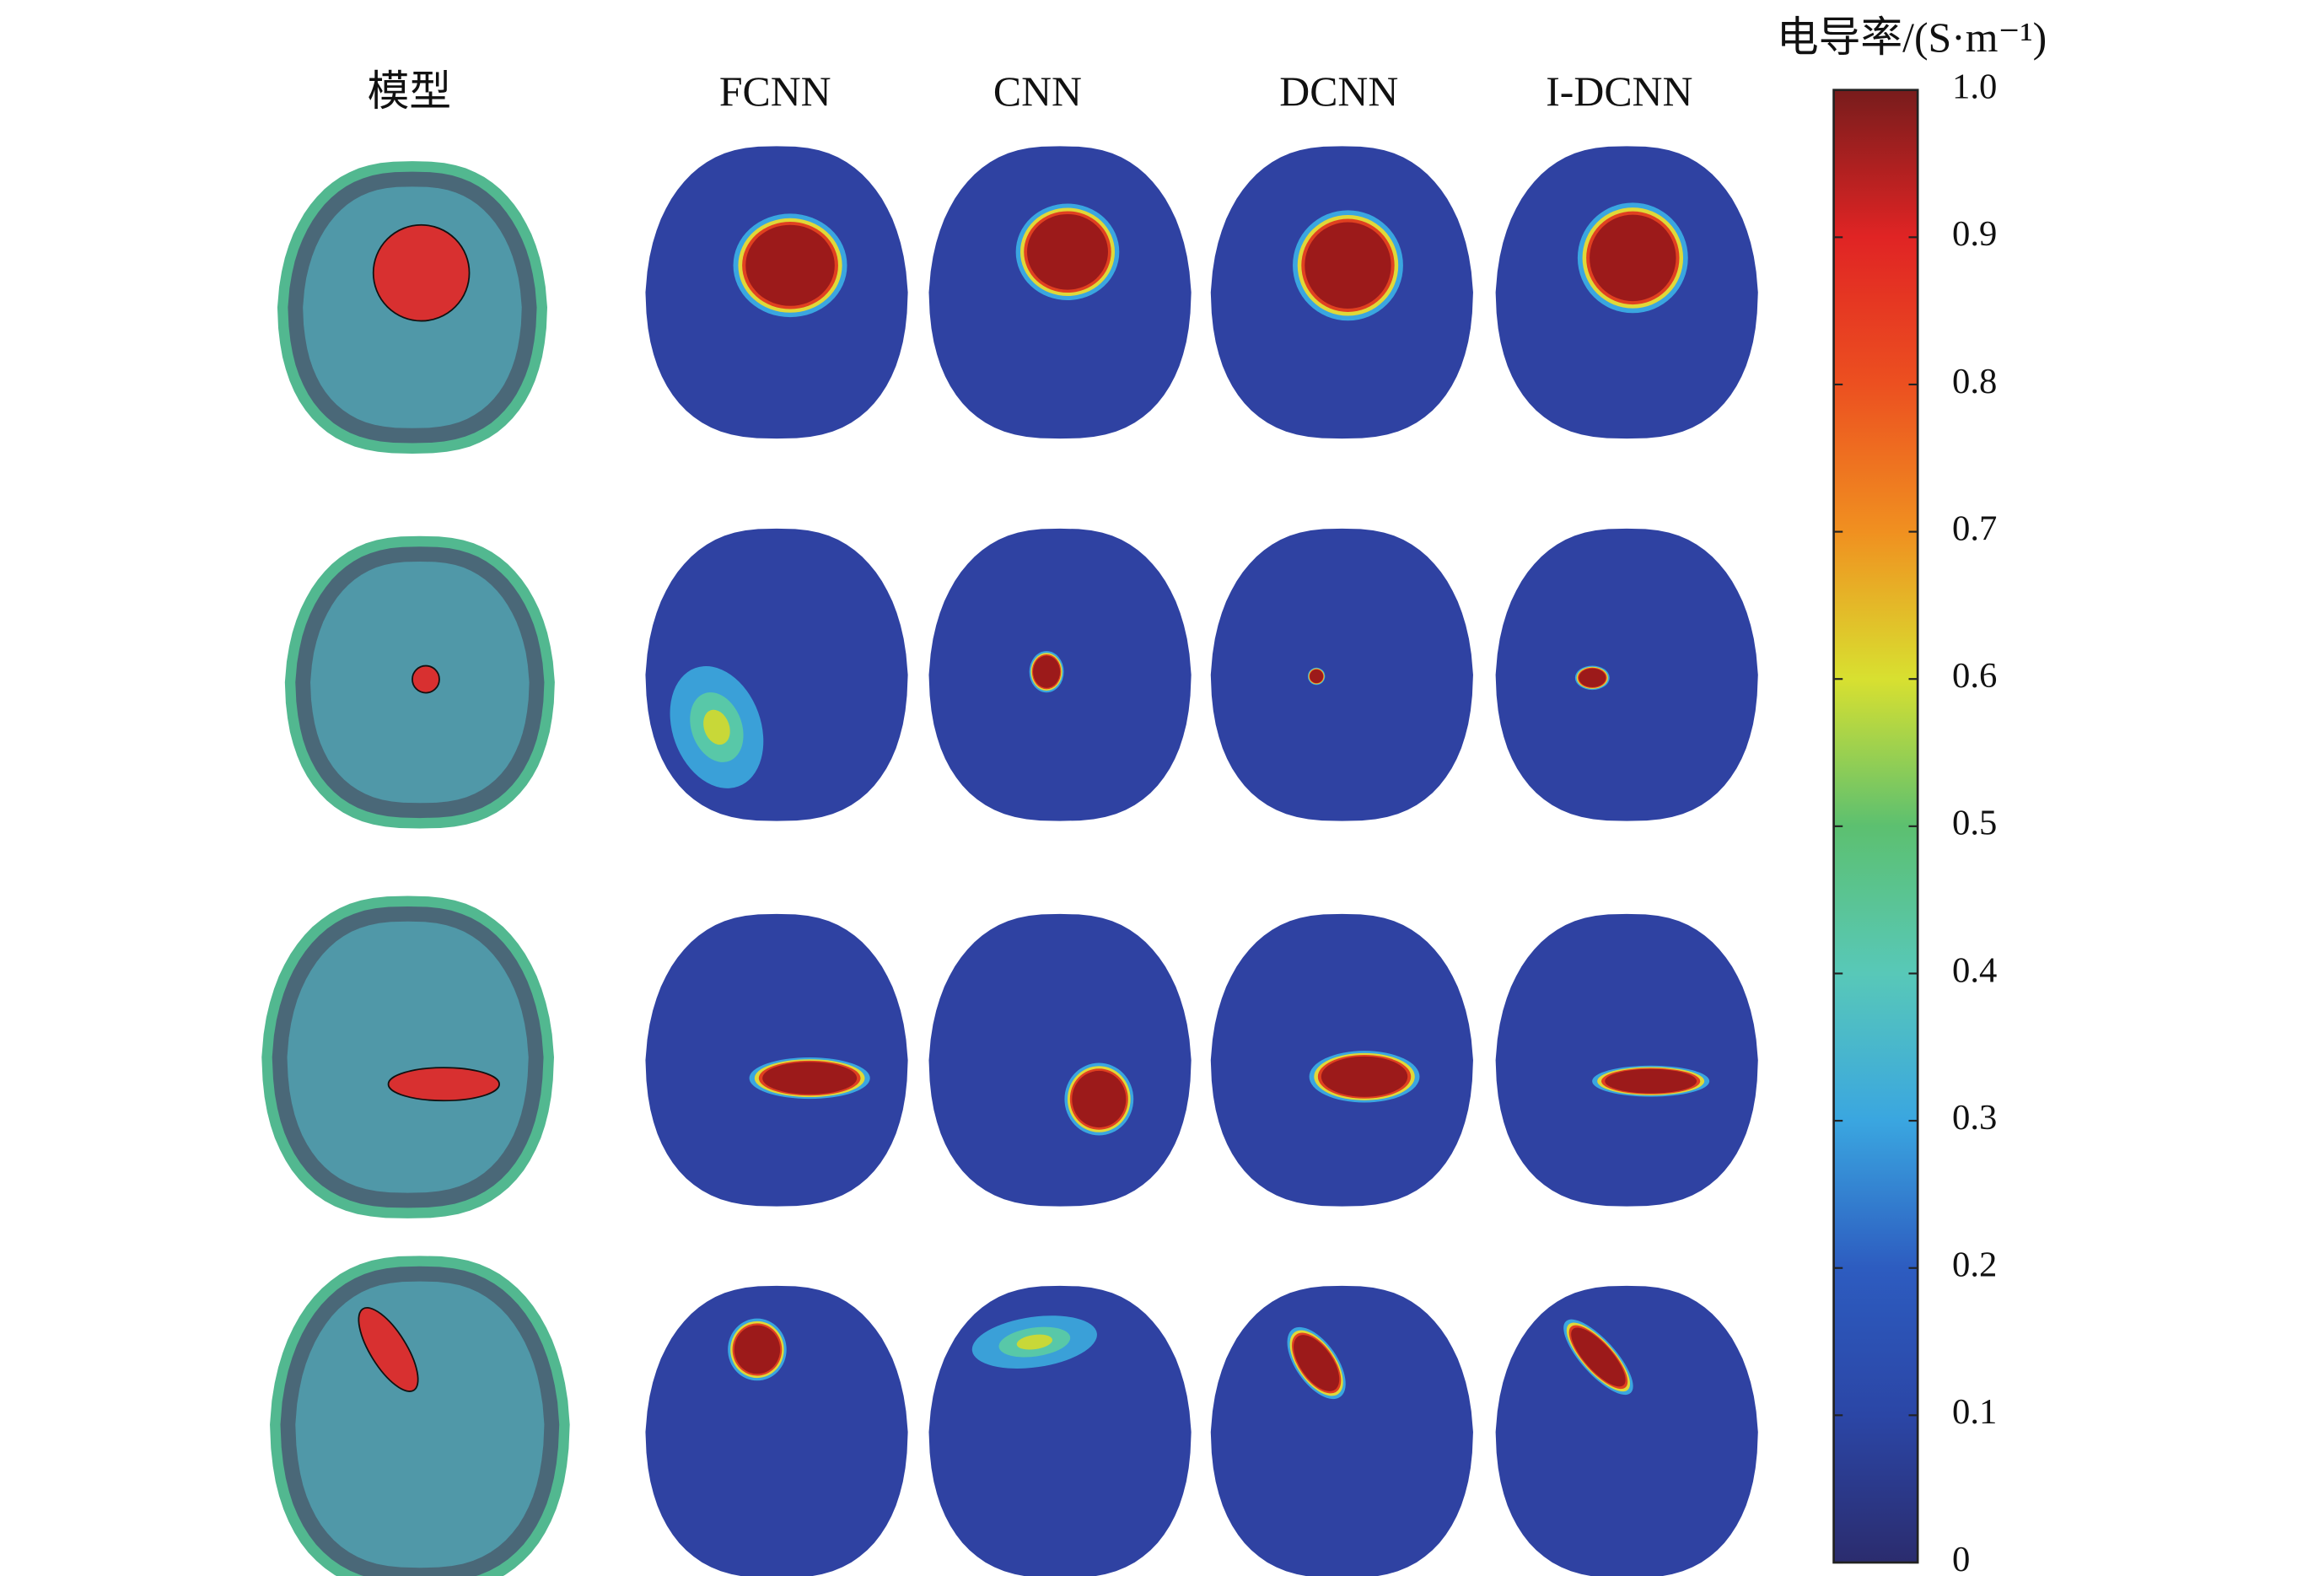  Describe the element at coordinates (410, 91) in the screenshot. I see `column-header: 模型` at that location.